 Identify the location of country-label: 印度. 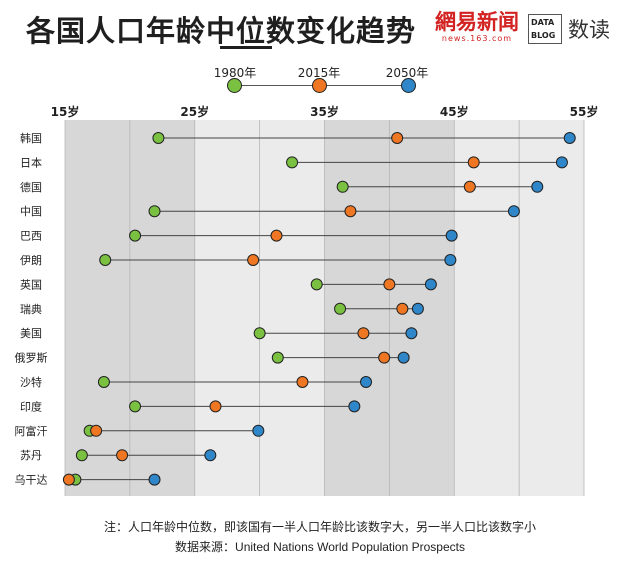
(31, 406).